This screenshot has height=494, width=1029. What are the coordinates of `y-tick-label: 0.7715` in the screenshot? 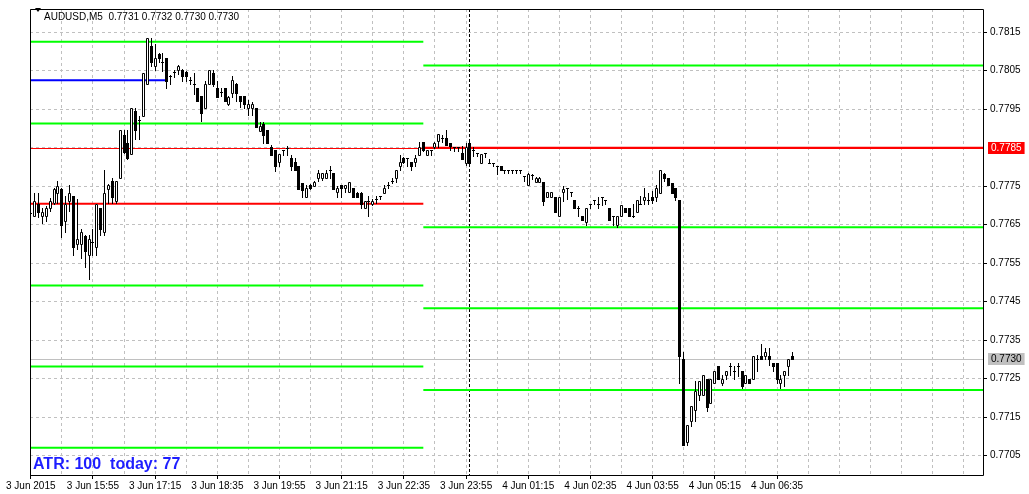 It's located at (1006, 416).